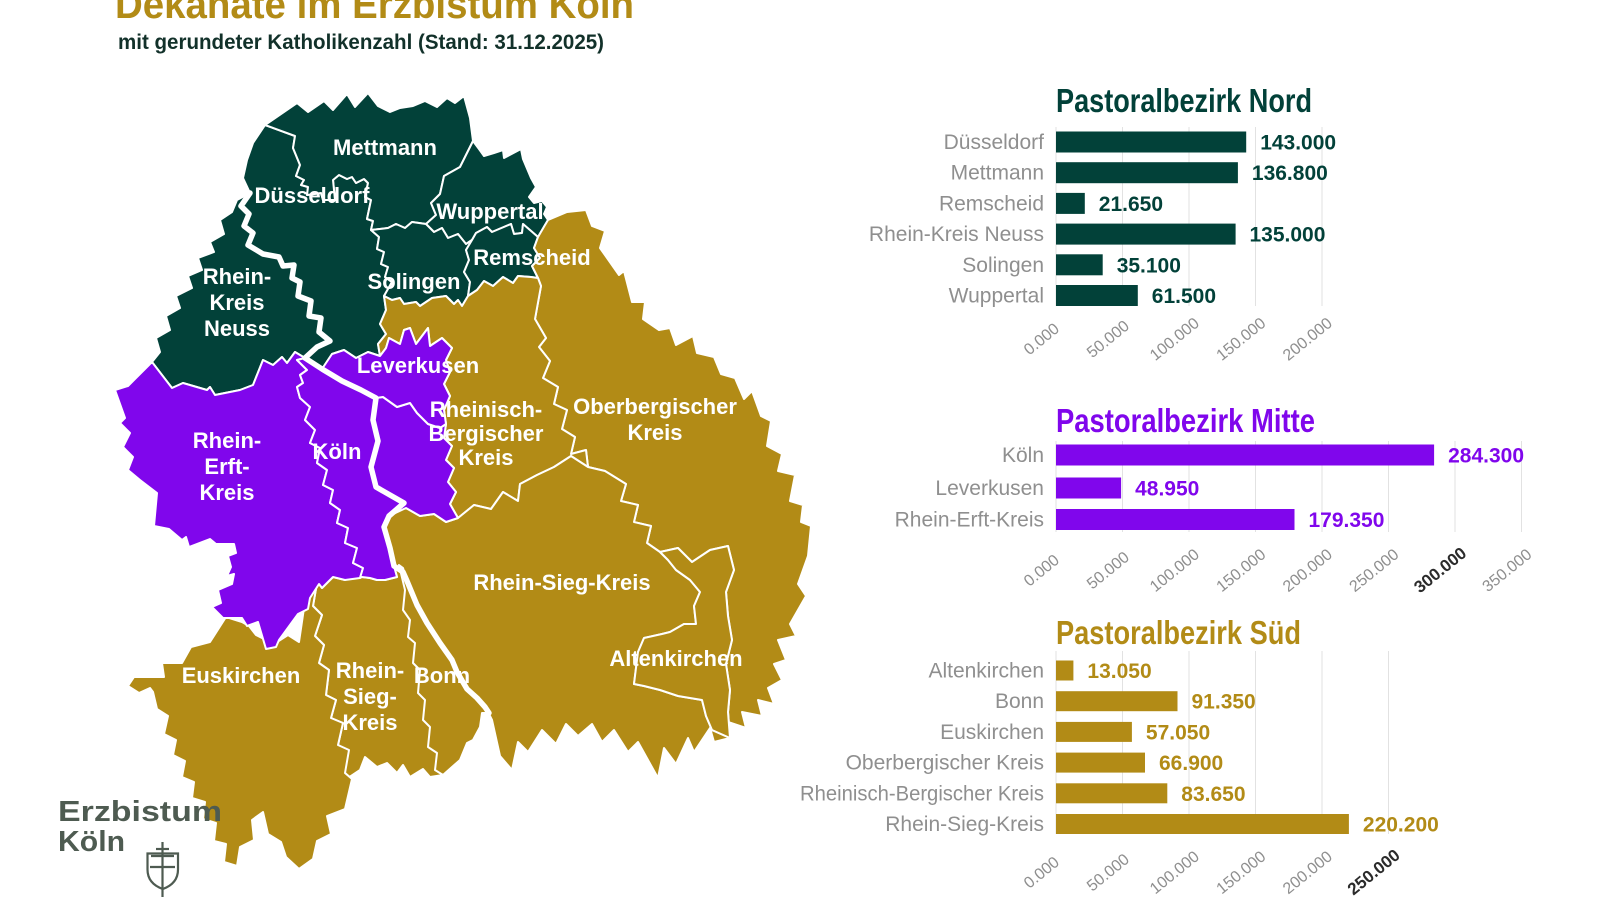 The height and width of the screenshot is (900, 1600). What do you see at coordinates (1191, 763) in the screenshot?
I see `svg-text: 66.900` at bounding box center [1191, 763].